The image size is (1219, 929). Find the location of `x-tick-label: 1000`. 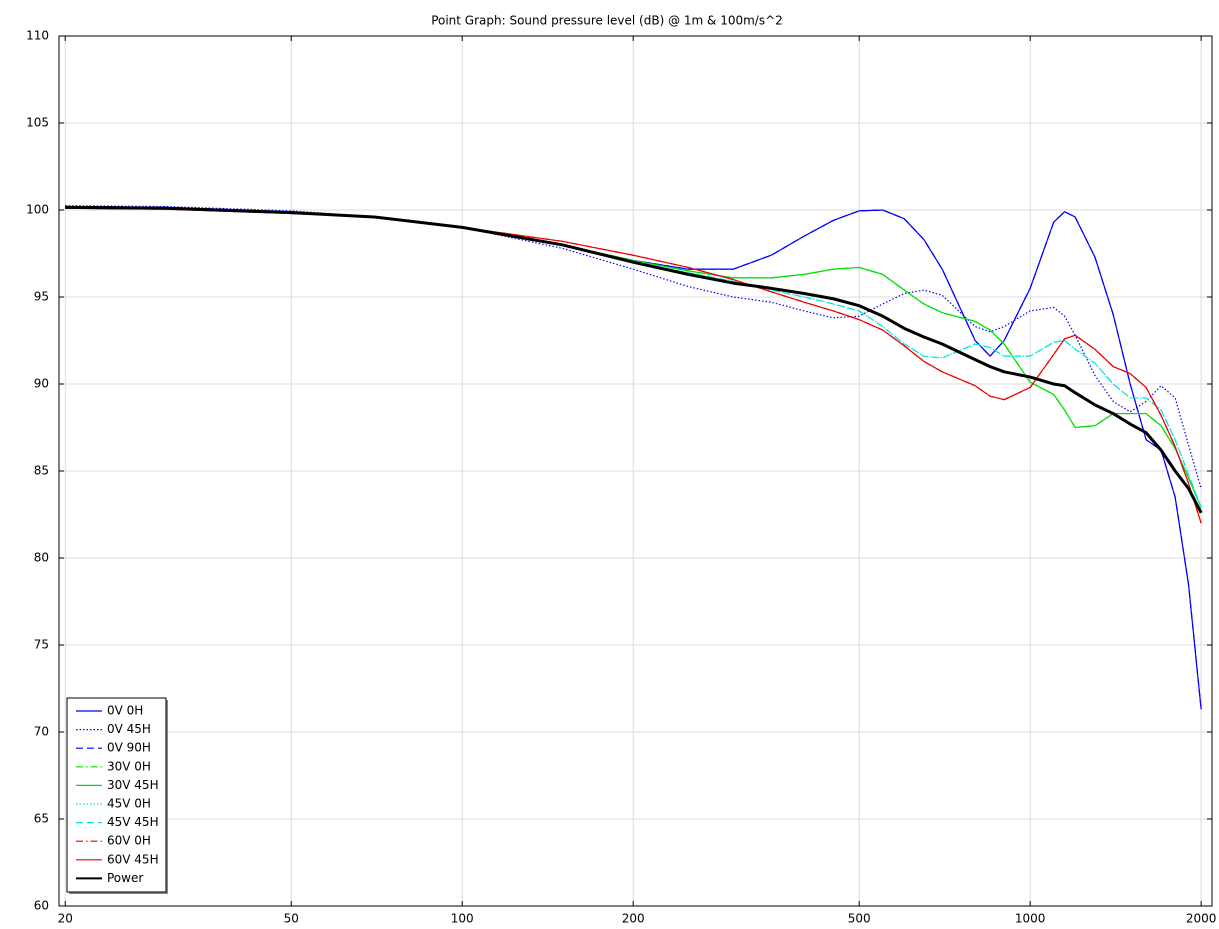

x-tick-label: 1000 is located at coordinates (1030, 919).